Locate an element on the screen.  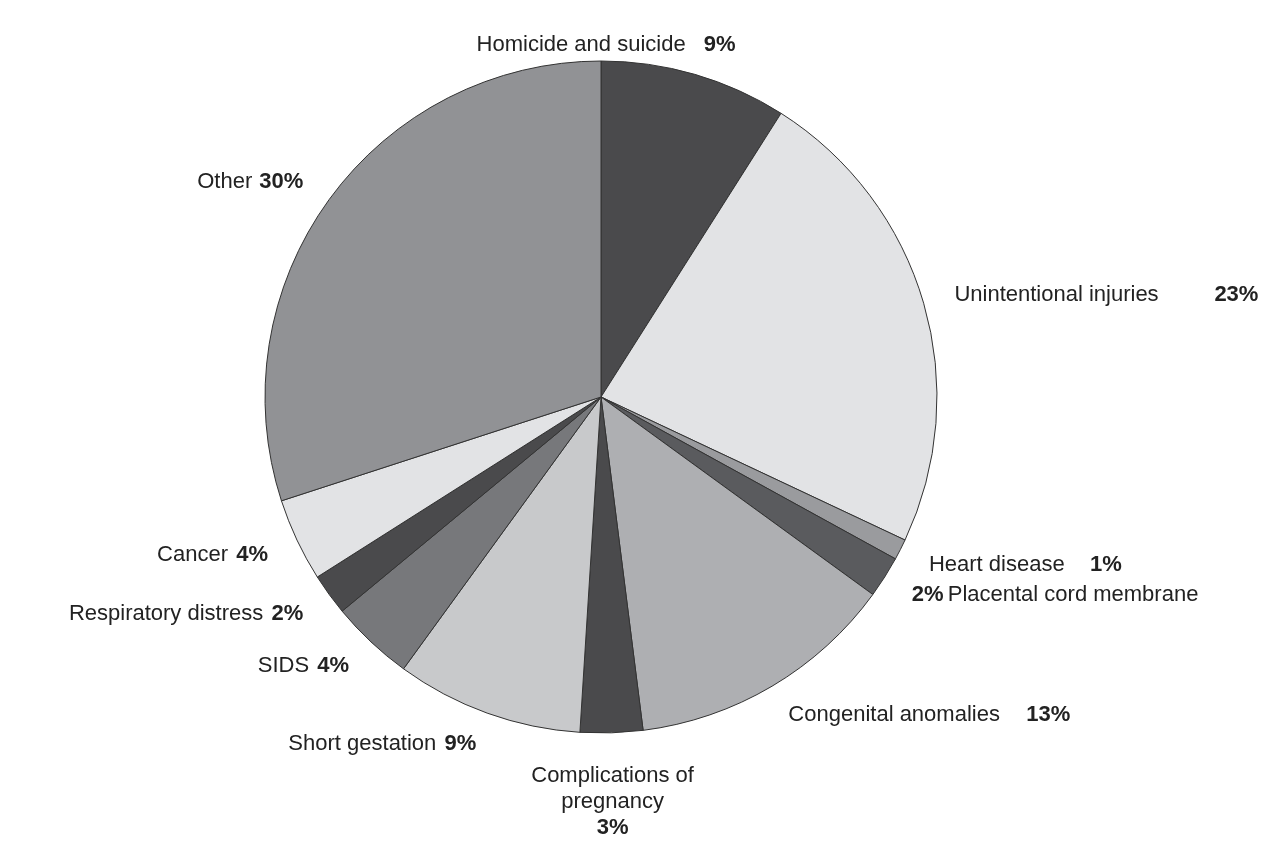
slice-label: Other is located at coordinates (225, 180).